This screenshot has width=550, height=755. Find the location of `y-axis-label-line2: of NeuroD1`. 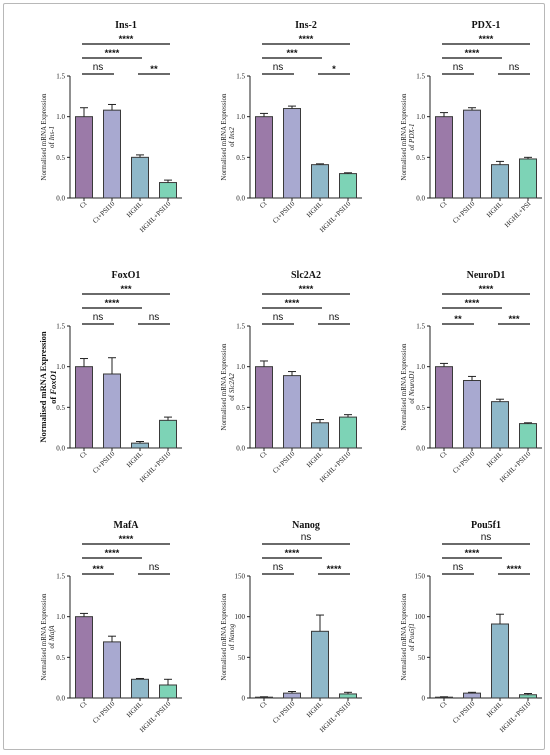

y-axis-label-line2: of NeuroD1 is located at coordinates (412, 386).